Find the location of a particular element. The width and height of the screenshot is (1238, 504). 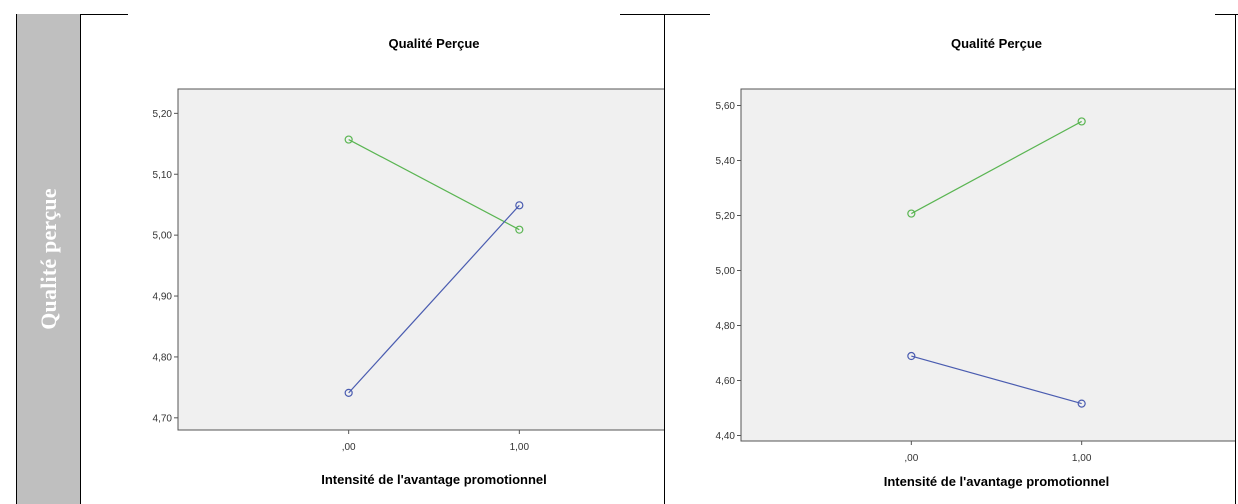

y-tick-label: 5,40 is located at coordinates (726, 161).